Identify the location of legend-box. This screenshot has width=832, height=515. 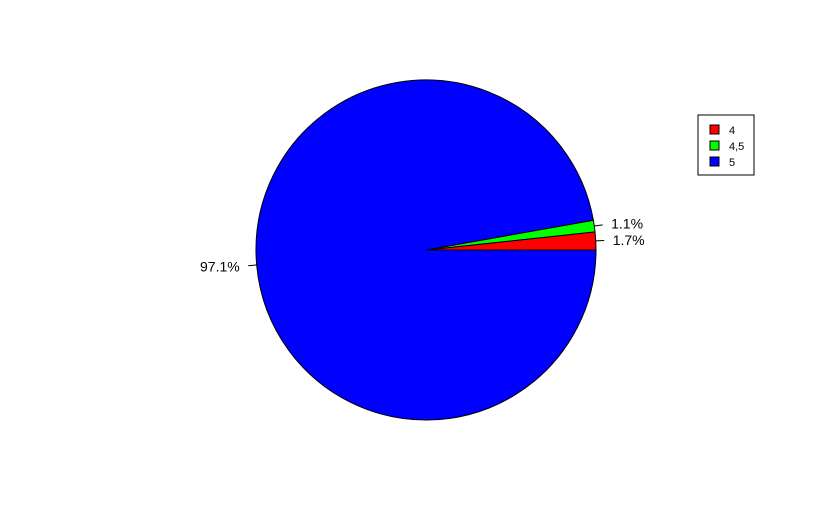
(726, 145).